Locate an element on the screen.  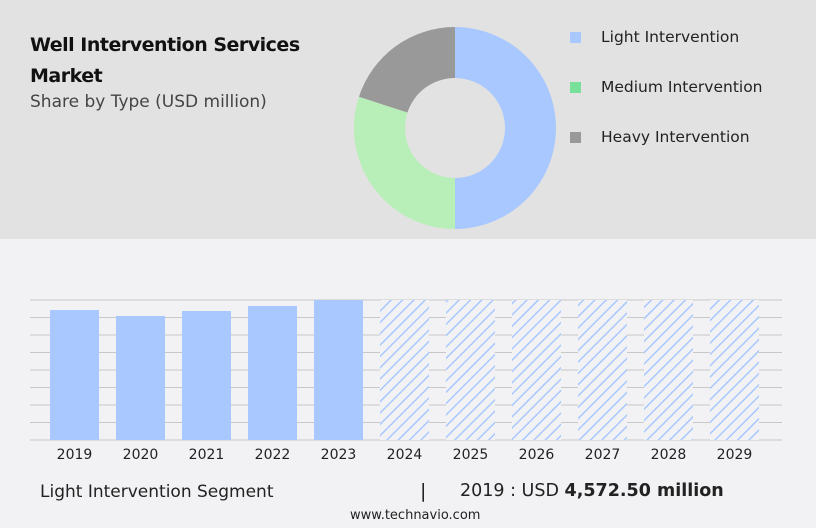
x-tick-label: 2027 is located at coordinates (603, 455).